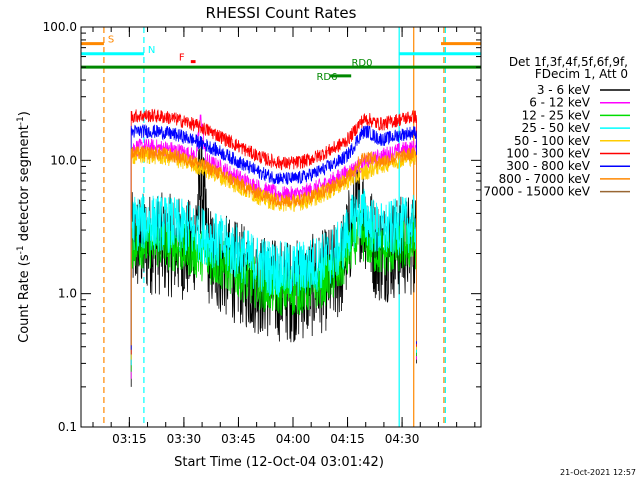 The image size is (640, 480). Describe the element at coordinates (182, 58) in the screenshot. I see `state-bar-label: F` at that location.